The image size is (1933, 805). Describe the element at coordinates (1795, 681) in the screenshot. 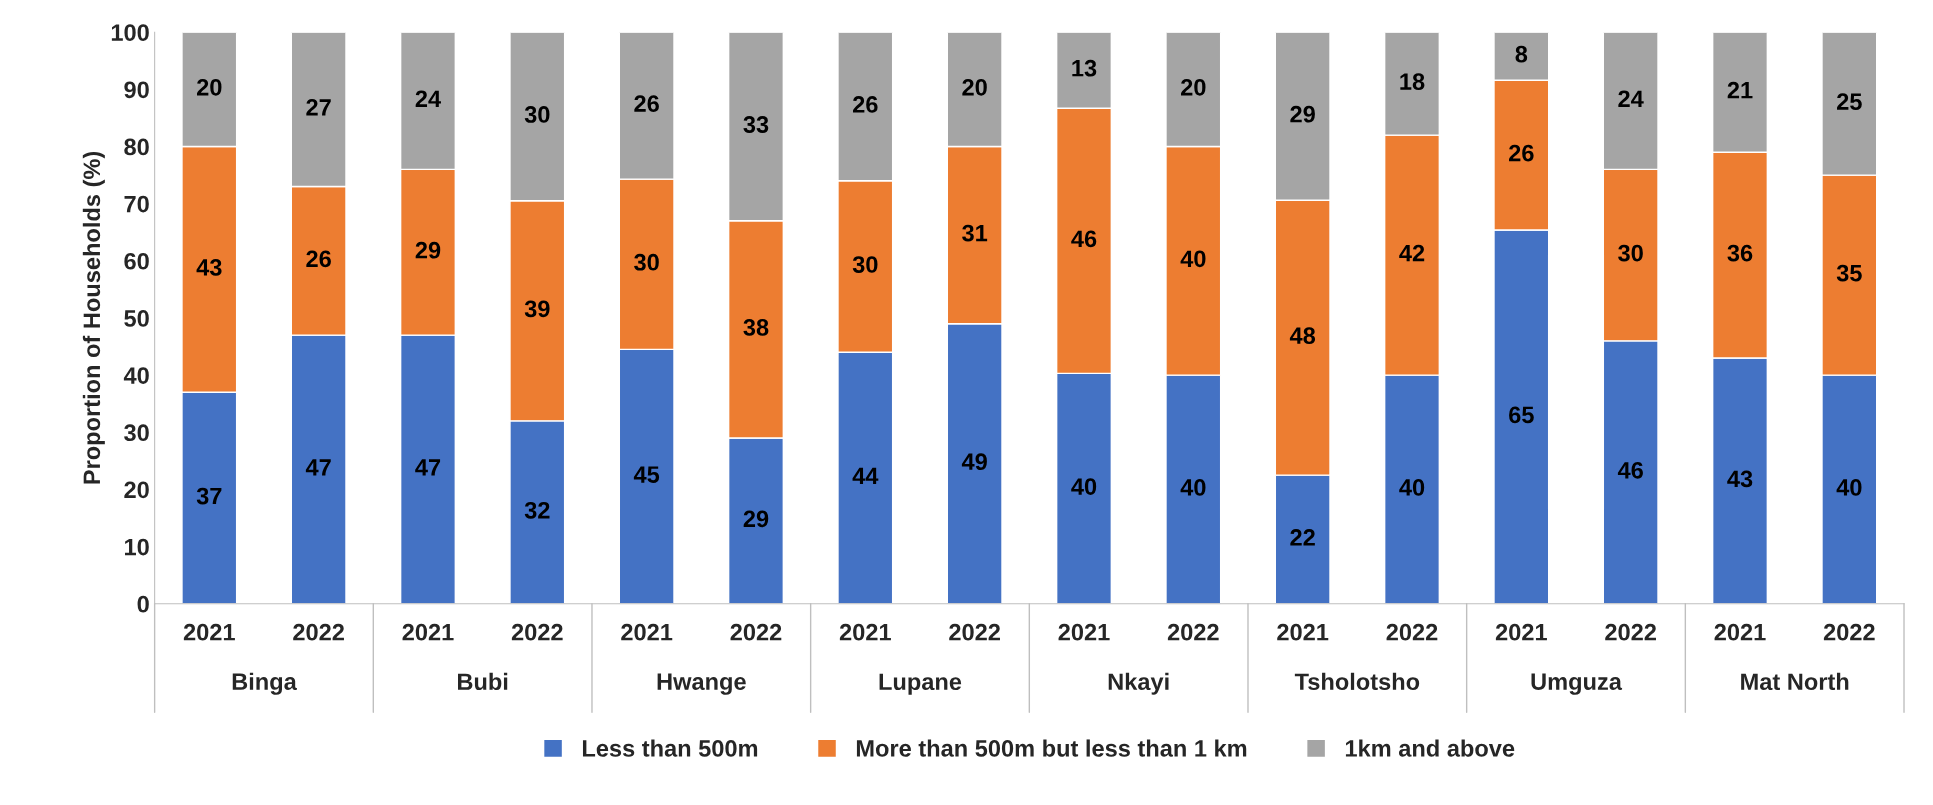

I see `text: Mat North` at that location.